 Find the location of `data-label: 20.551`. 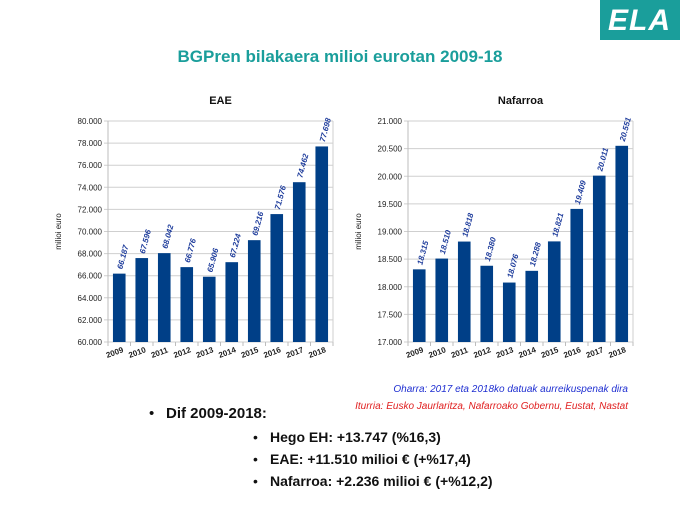

data-label: 20.551 is located at coordinates (625, 129).